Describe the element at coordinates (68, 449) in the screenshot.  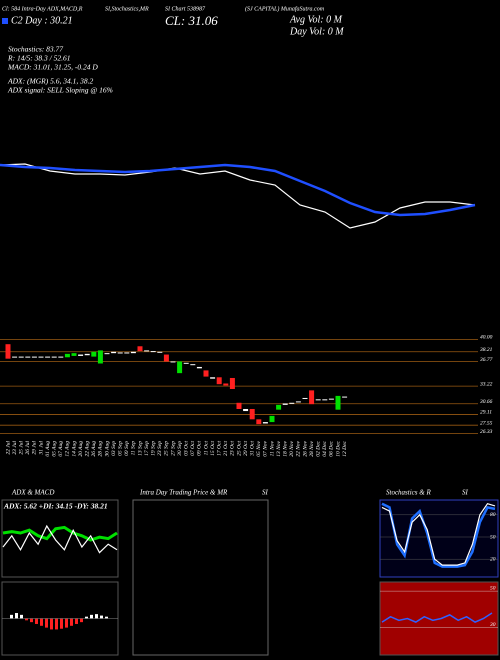
I see `date-label: 12 Aug` at that location.